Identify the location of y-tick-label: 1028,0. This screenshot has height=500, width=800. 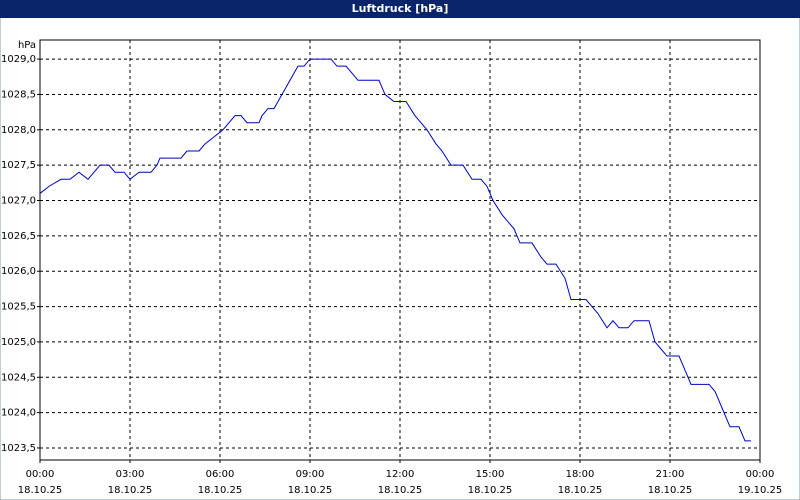
(18, 130).